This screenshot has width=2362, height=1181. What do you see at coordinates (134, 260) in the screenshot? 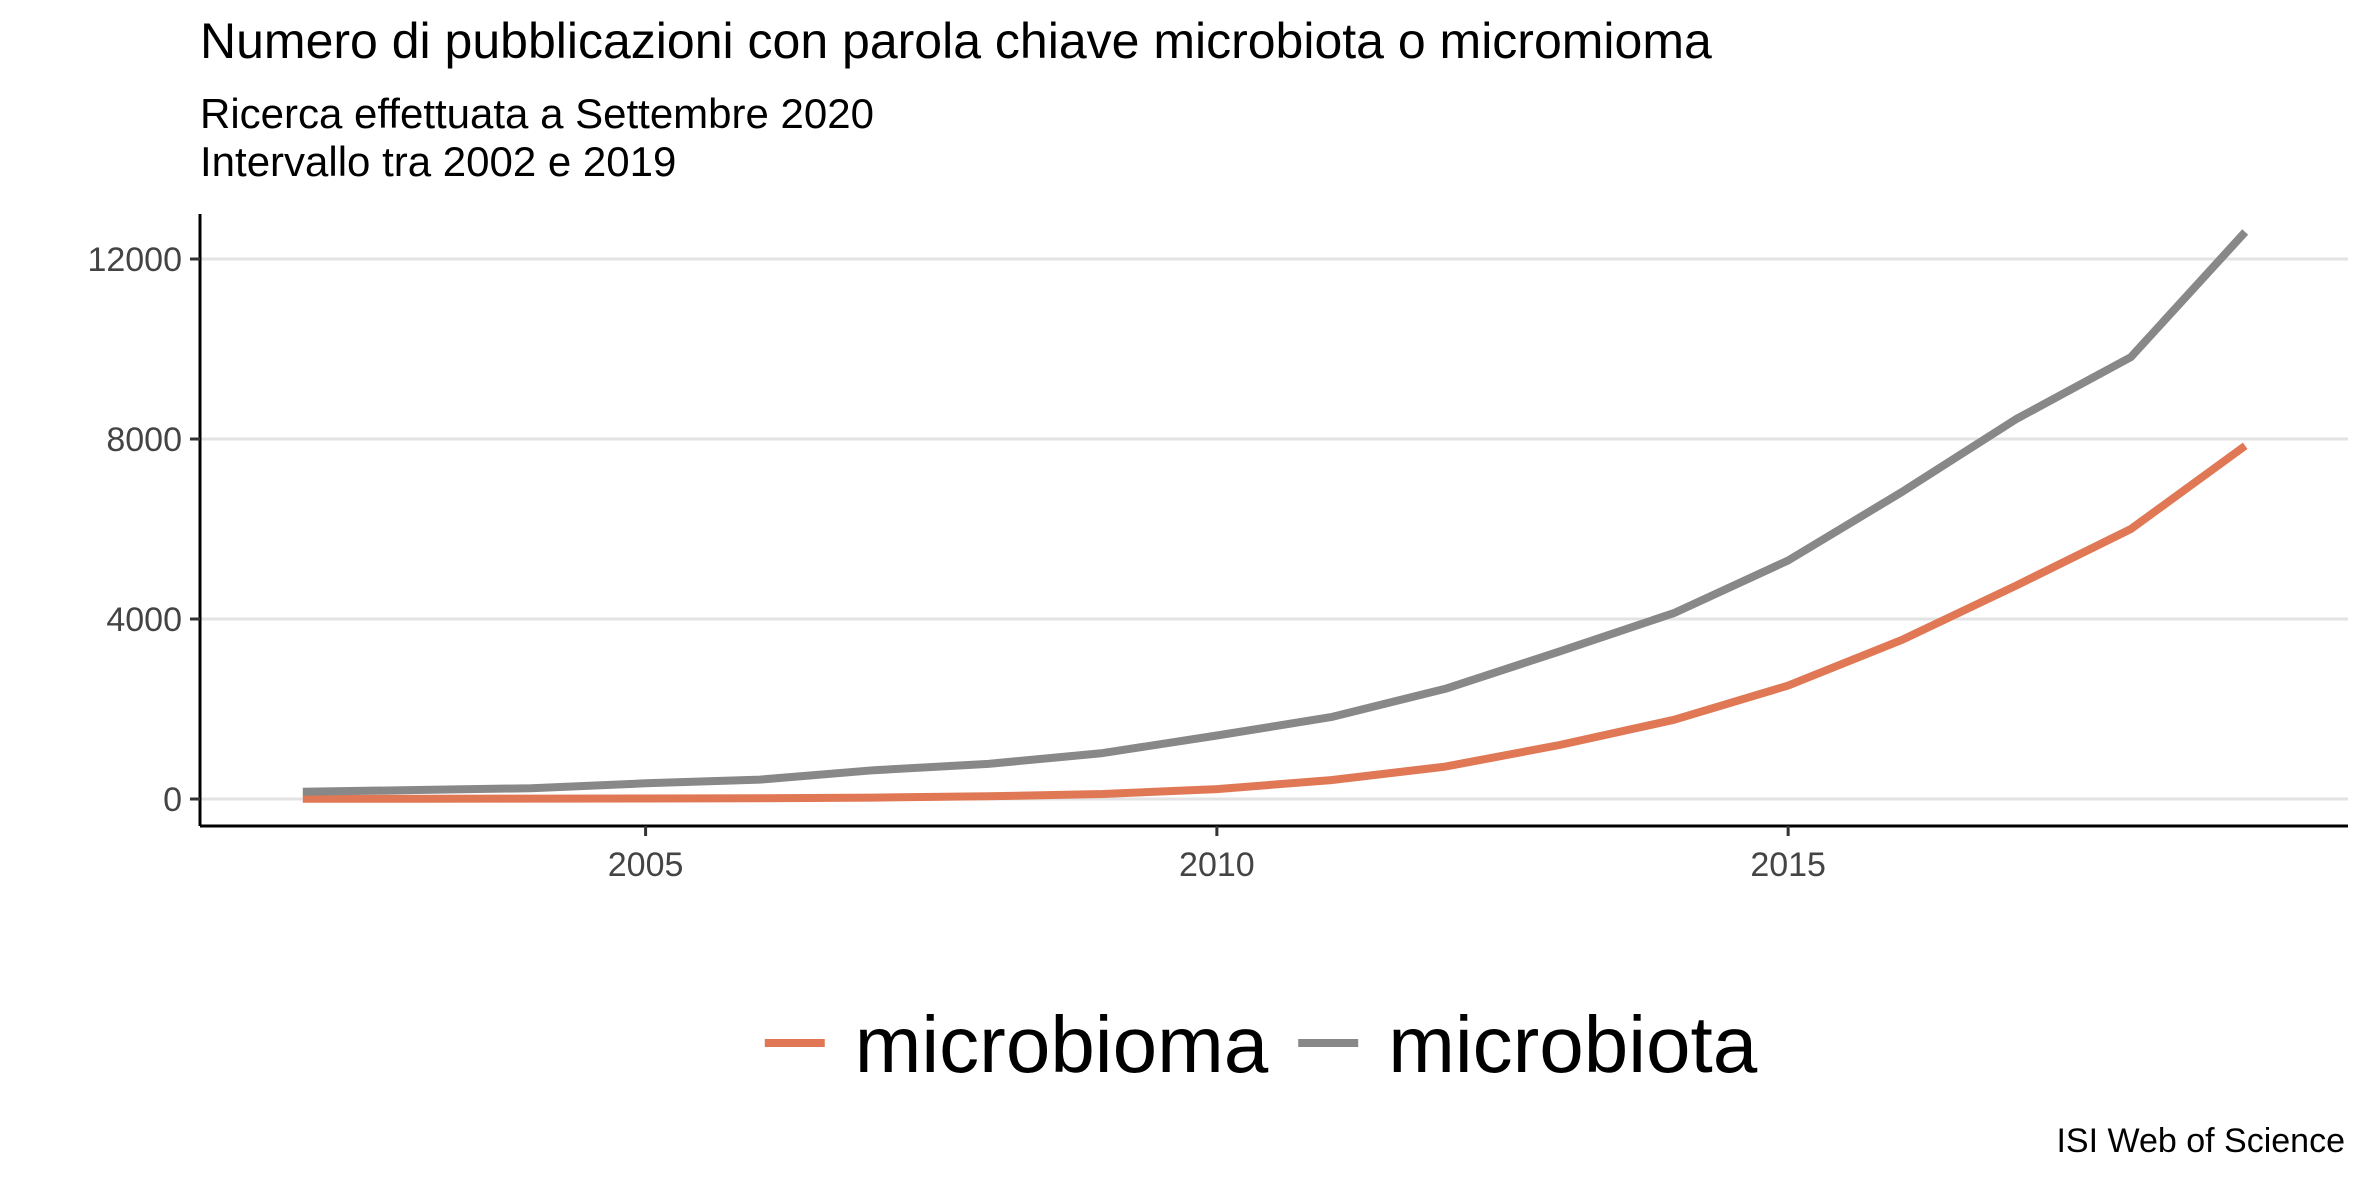
I see `y-tick-label-12000: 12000` at bounding box center [134, 260].